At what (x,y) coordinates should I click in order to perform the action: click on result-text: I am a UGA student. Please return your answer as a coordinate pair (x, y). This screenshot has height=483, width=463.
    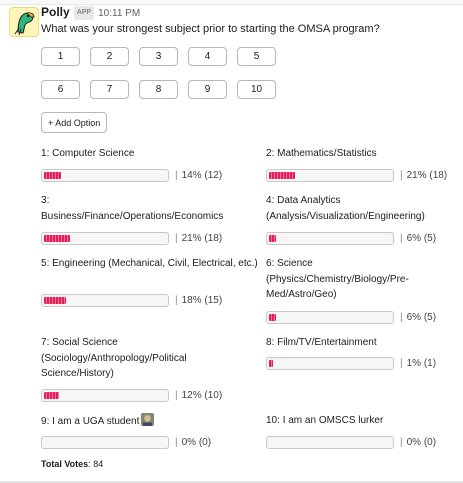
    Looking at the image, I should click on (96, 421).